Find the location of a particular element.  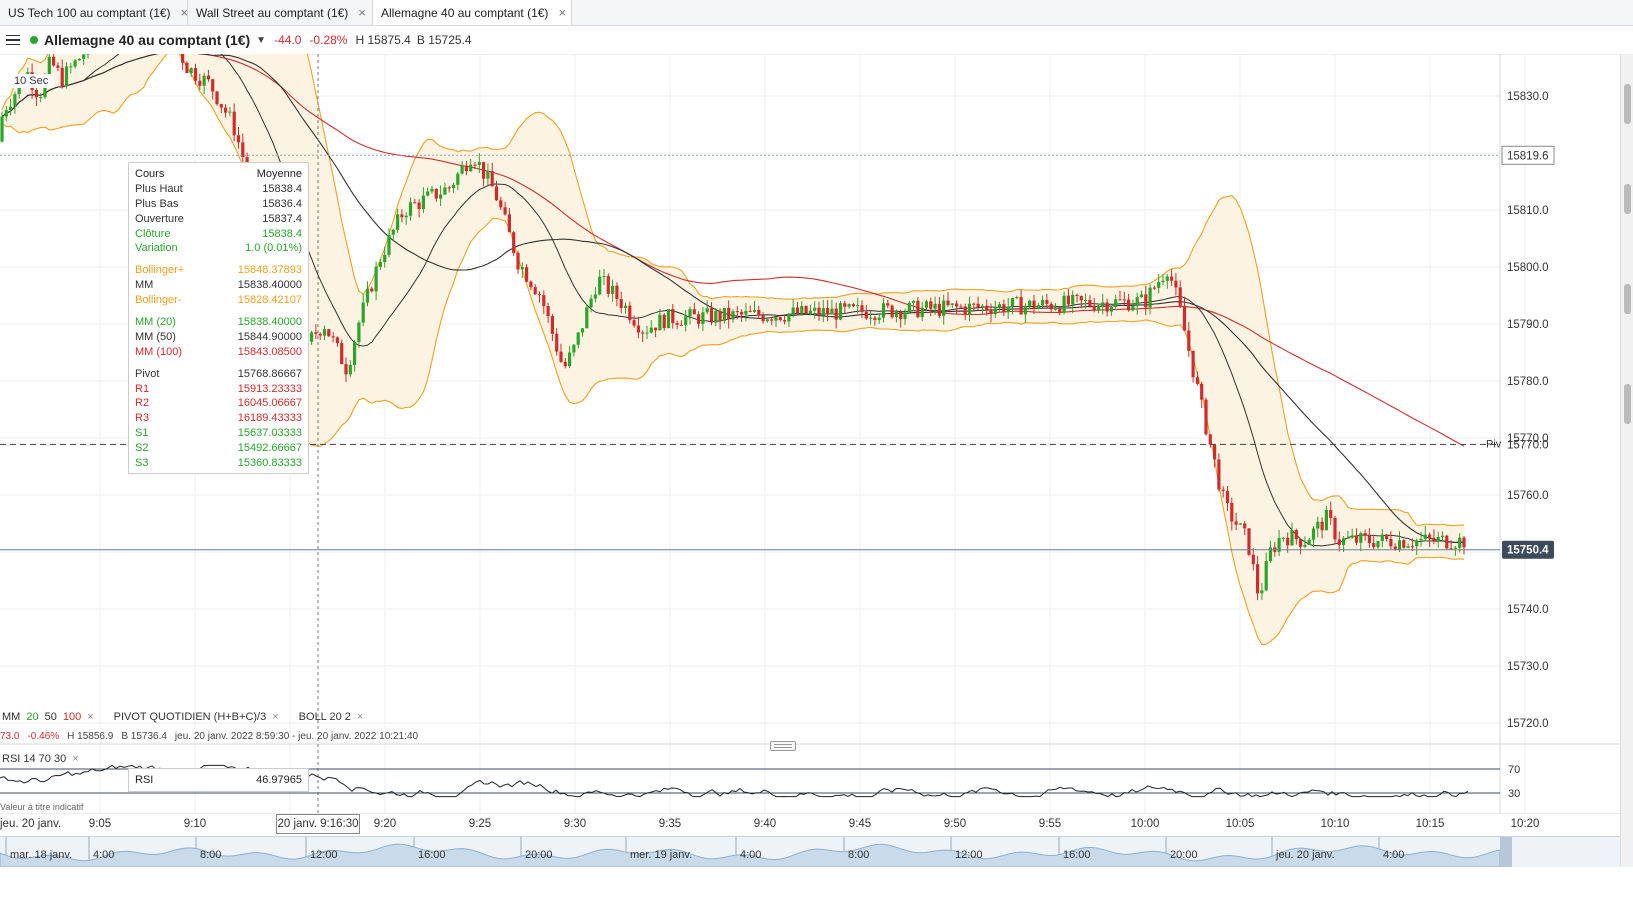

ohlc-row: S1 15637.03333 is located at coordinates (218, 433).